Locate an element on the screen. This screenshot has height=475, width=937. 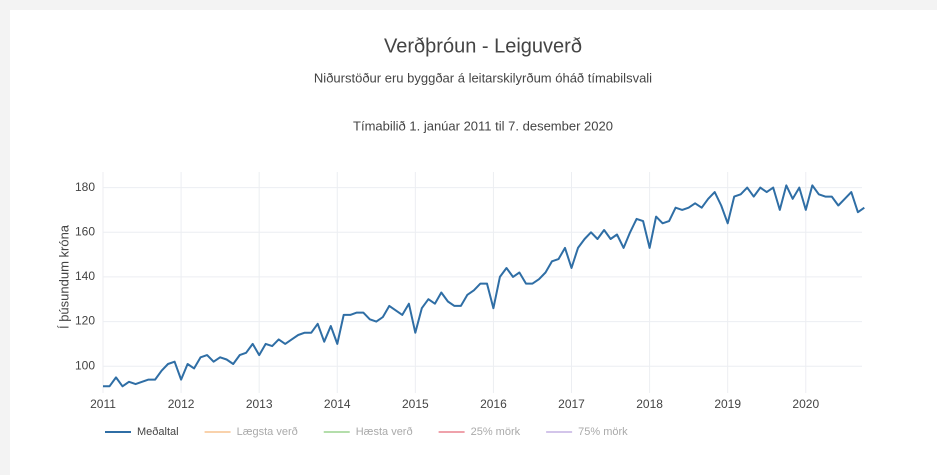
x-tick-label: 2018 is located at coordinates (649, 404).